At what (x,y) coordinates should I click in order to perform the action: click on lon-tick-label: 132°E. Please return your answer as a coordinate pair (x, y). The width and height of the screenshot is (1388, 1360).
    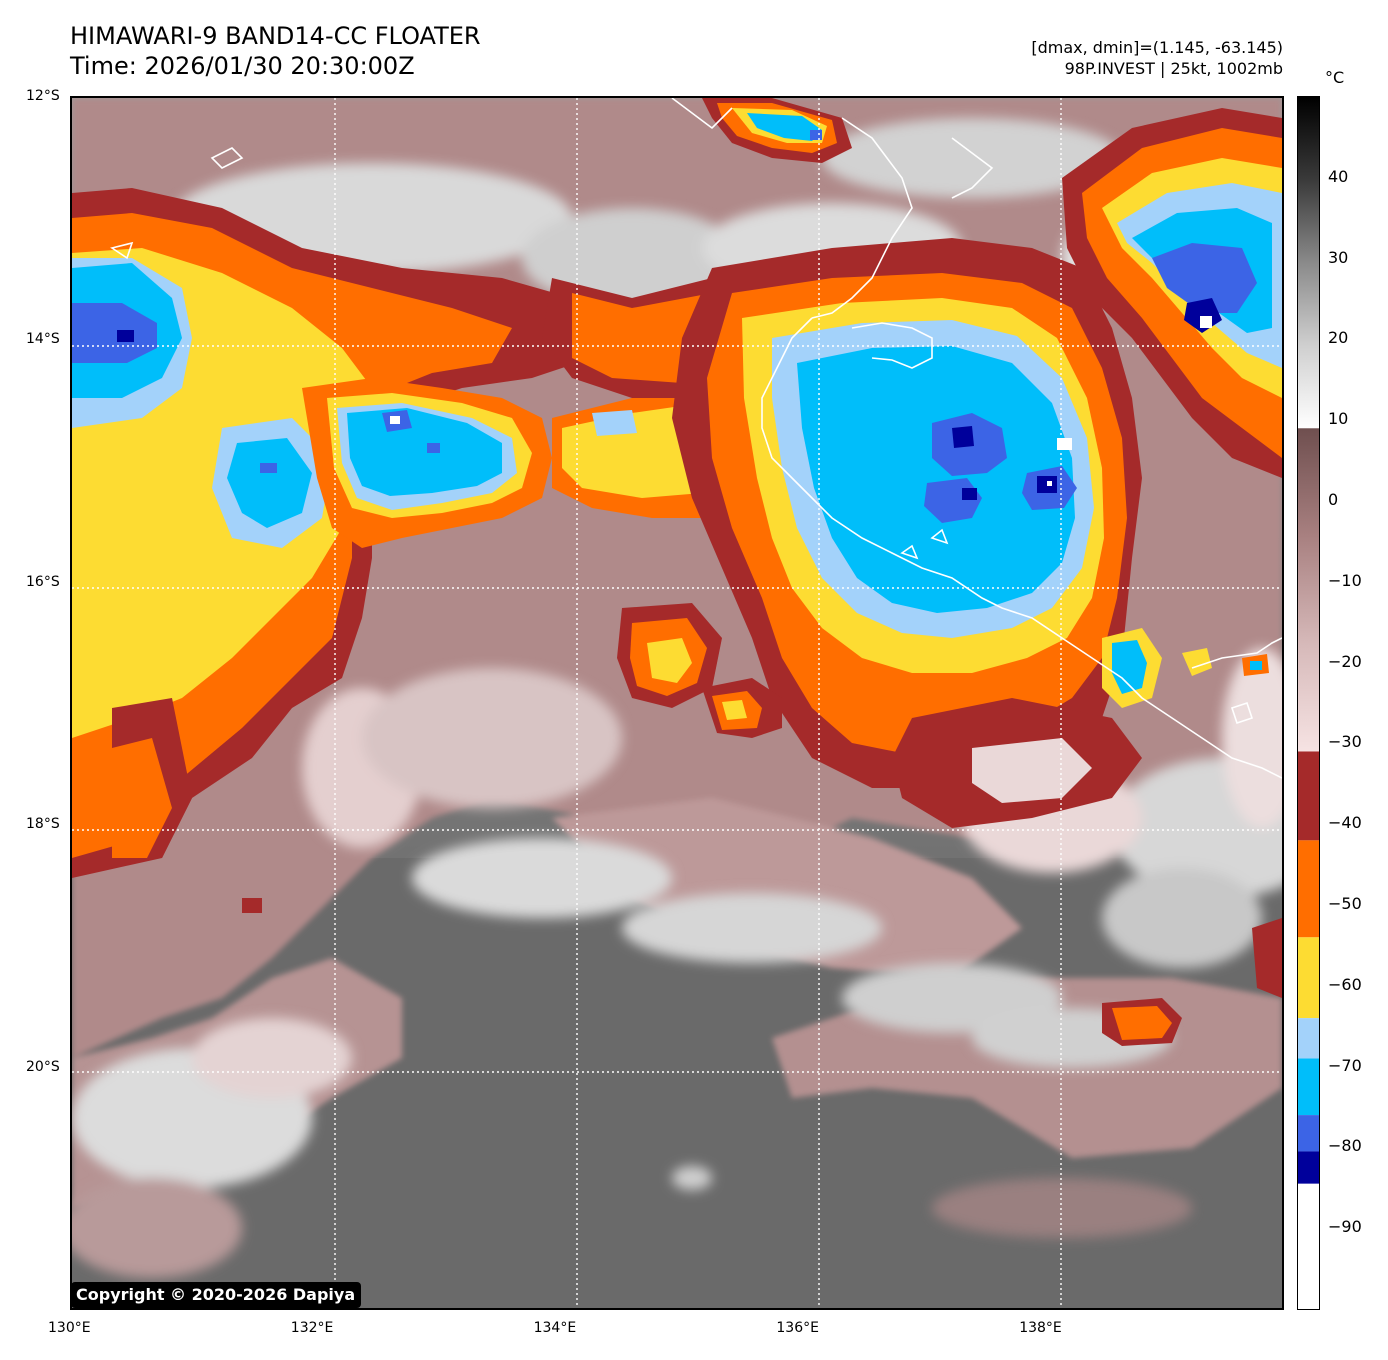
    Looking at the image, I should click on (312, 1328).